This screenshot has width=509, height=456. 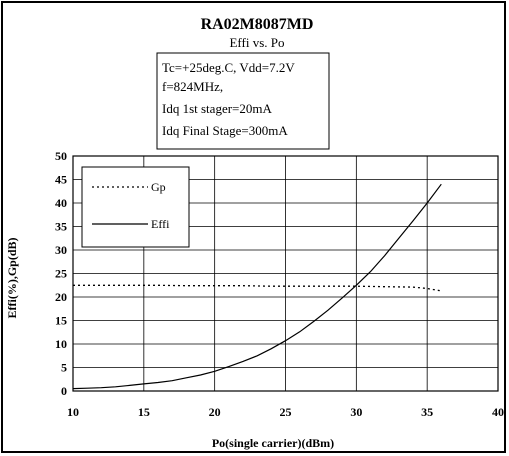 I want to click on x-tick-label: 15, so click(x=144, y=412).